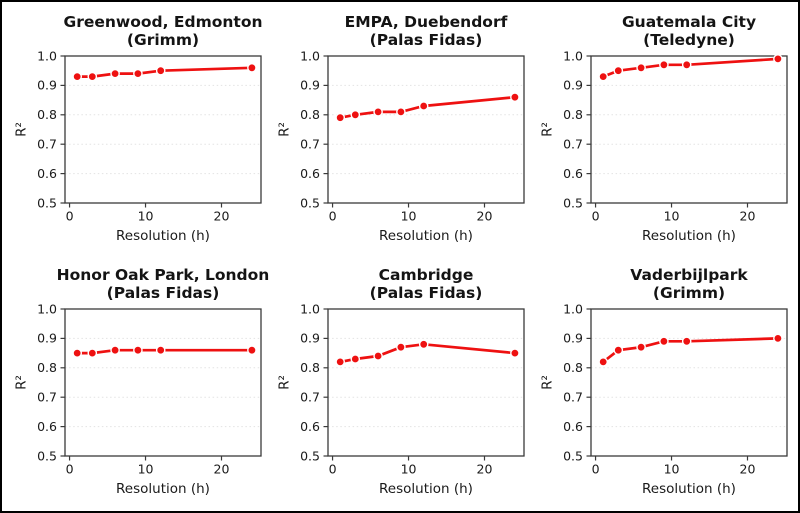 The width and height of the screenshot is (800, 513). I want to click on chart-subtitle: (Teledyne), so click(689, 40).